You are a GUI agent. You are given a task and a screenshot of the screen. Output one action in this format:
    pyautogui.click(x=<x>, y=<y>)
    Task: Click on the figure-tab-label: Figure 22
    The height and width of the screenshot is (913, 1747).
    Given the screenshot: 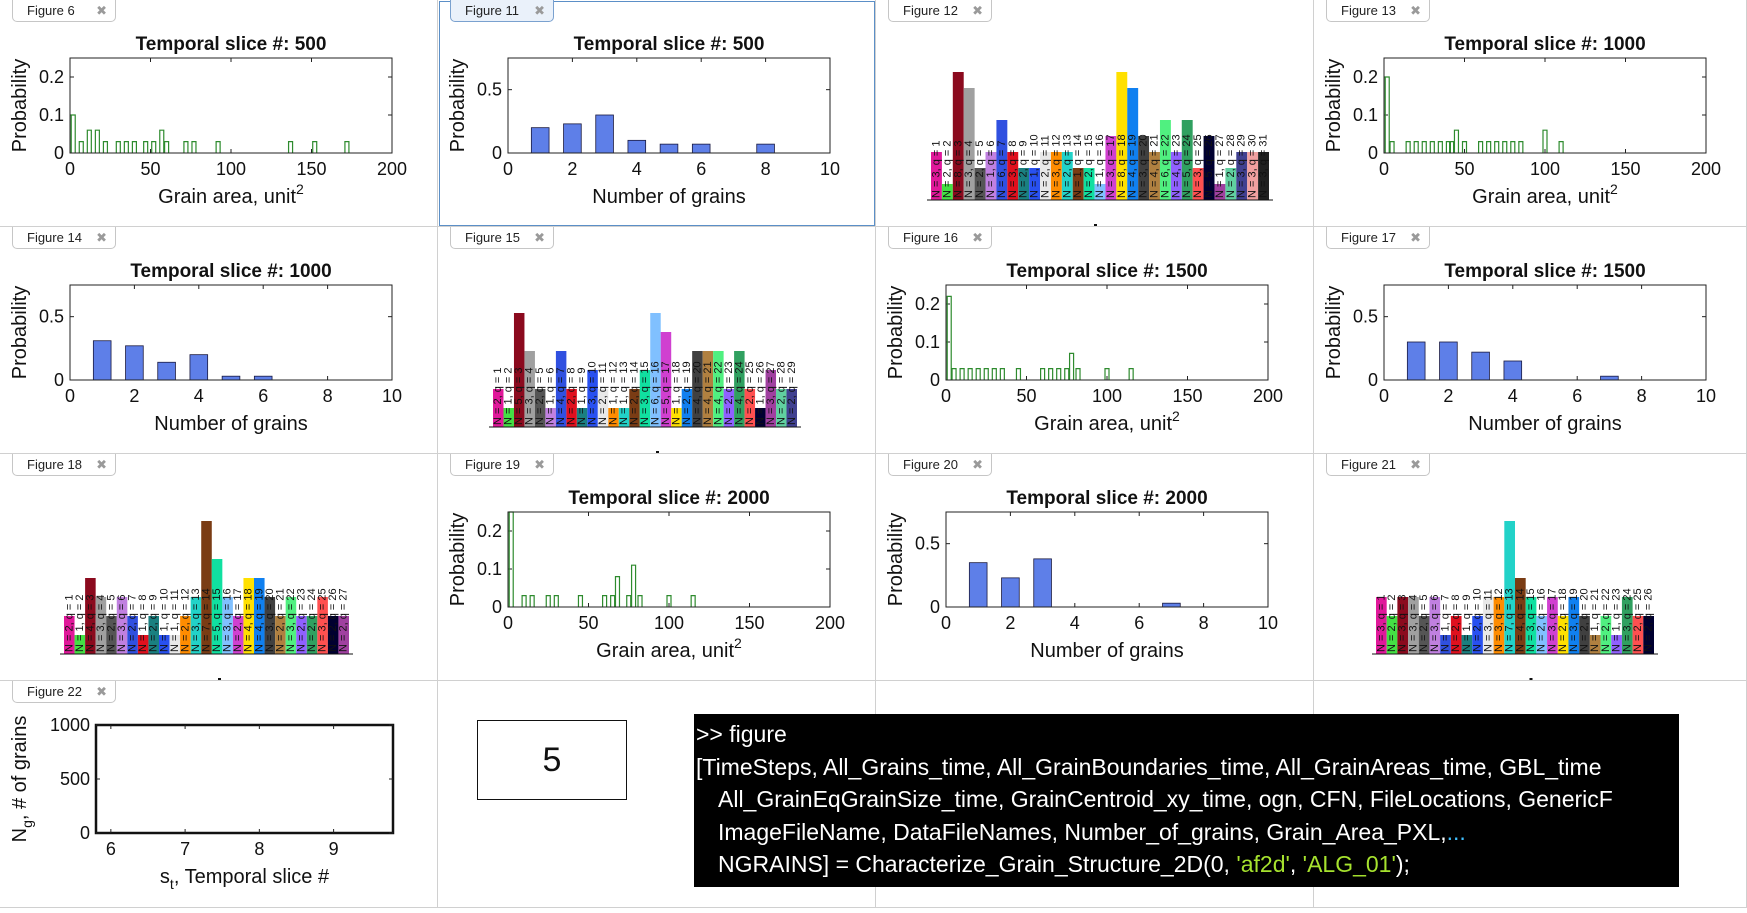 What is the action you would take?
    pyautogui.click(x=54, y=691)
    